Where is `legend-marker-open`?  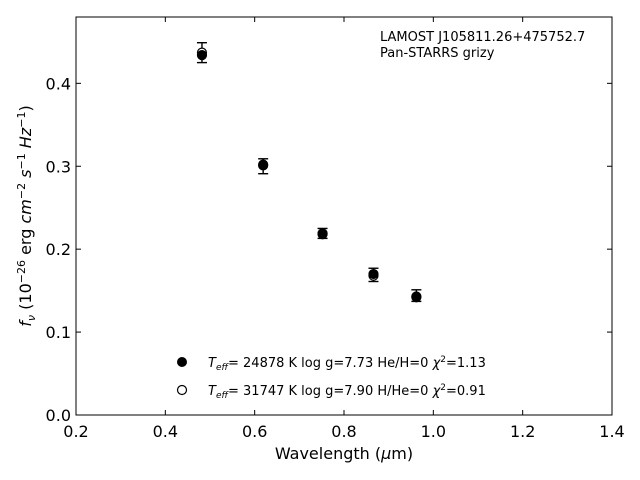 legend-marker-open is located at coordinates (182, 390).